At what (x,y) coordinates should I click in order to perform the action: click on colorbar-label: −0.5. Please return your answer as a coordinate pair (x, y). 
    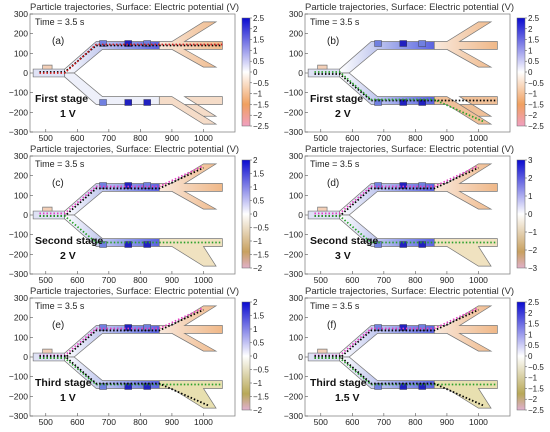
    Looking at the image, I should click on (536, 83).